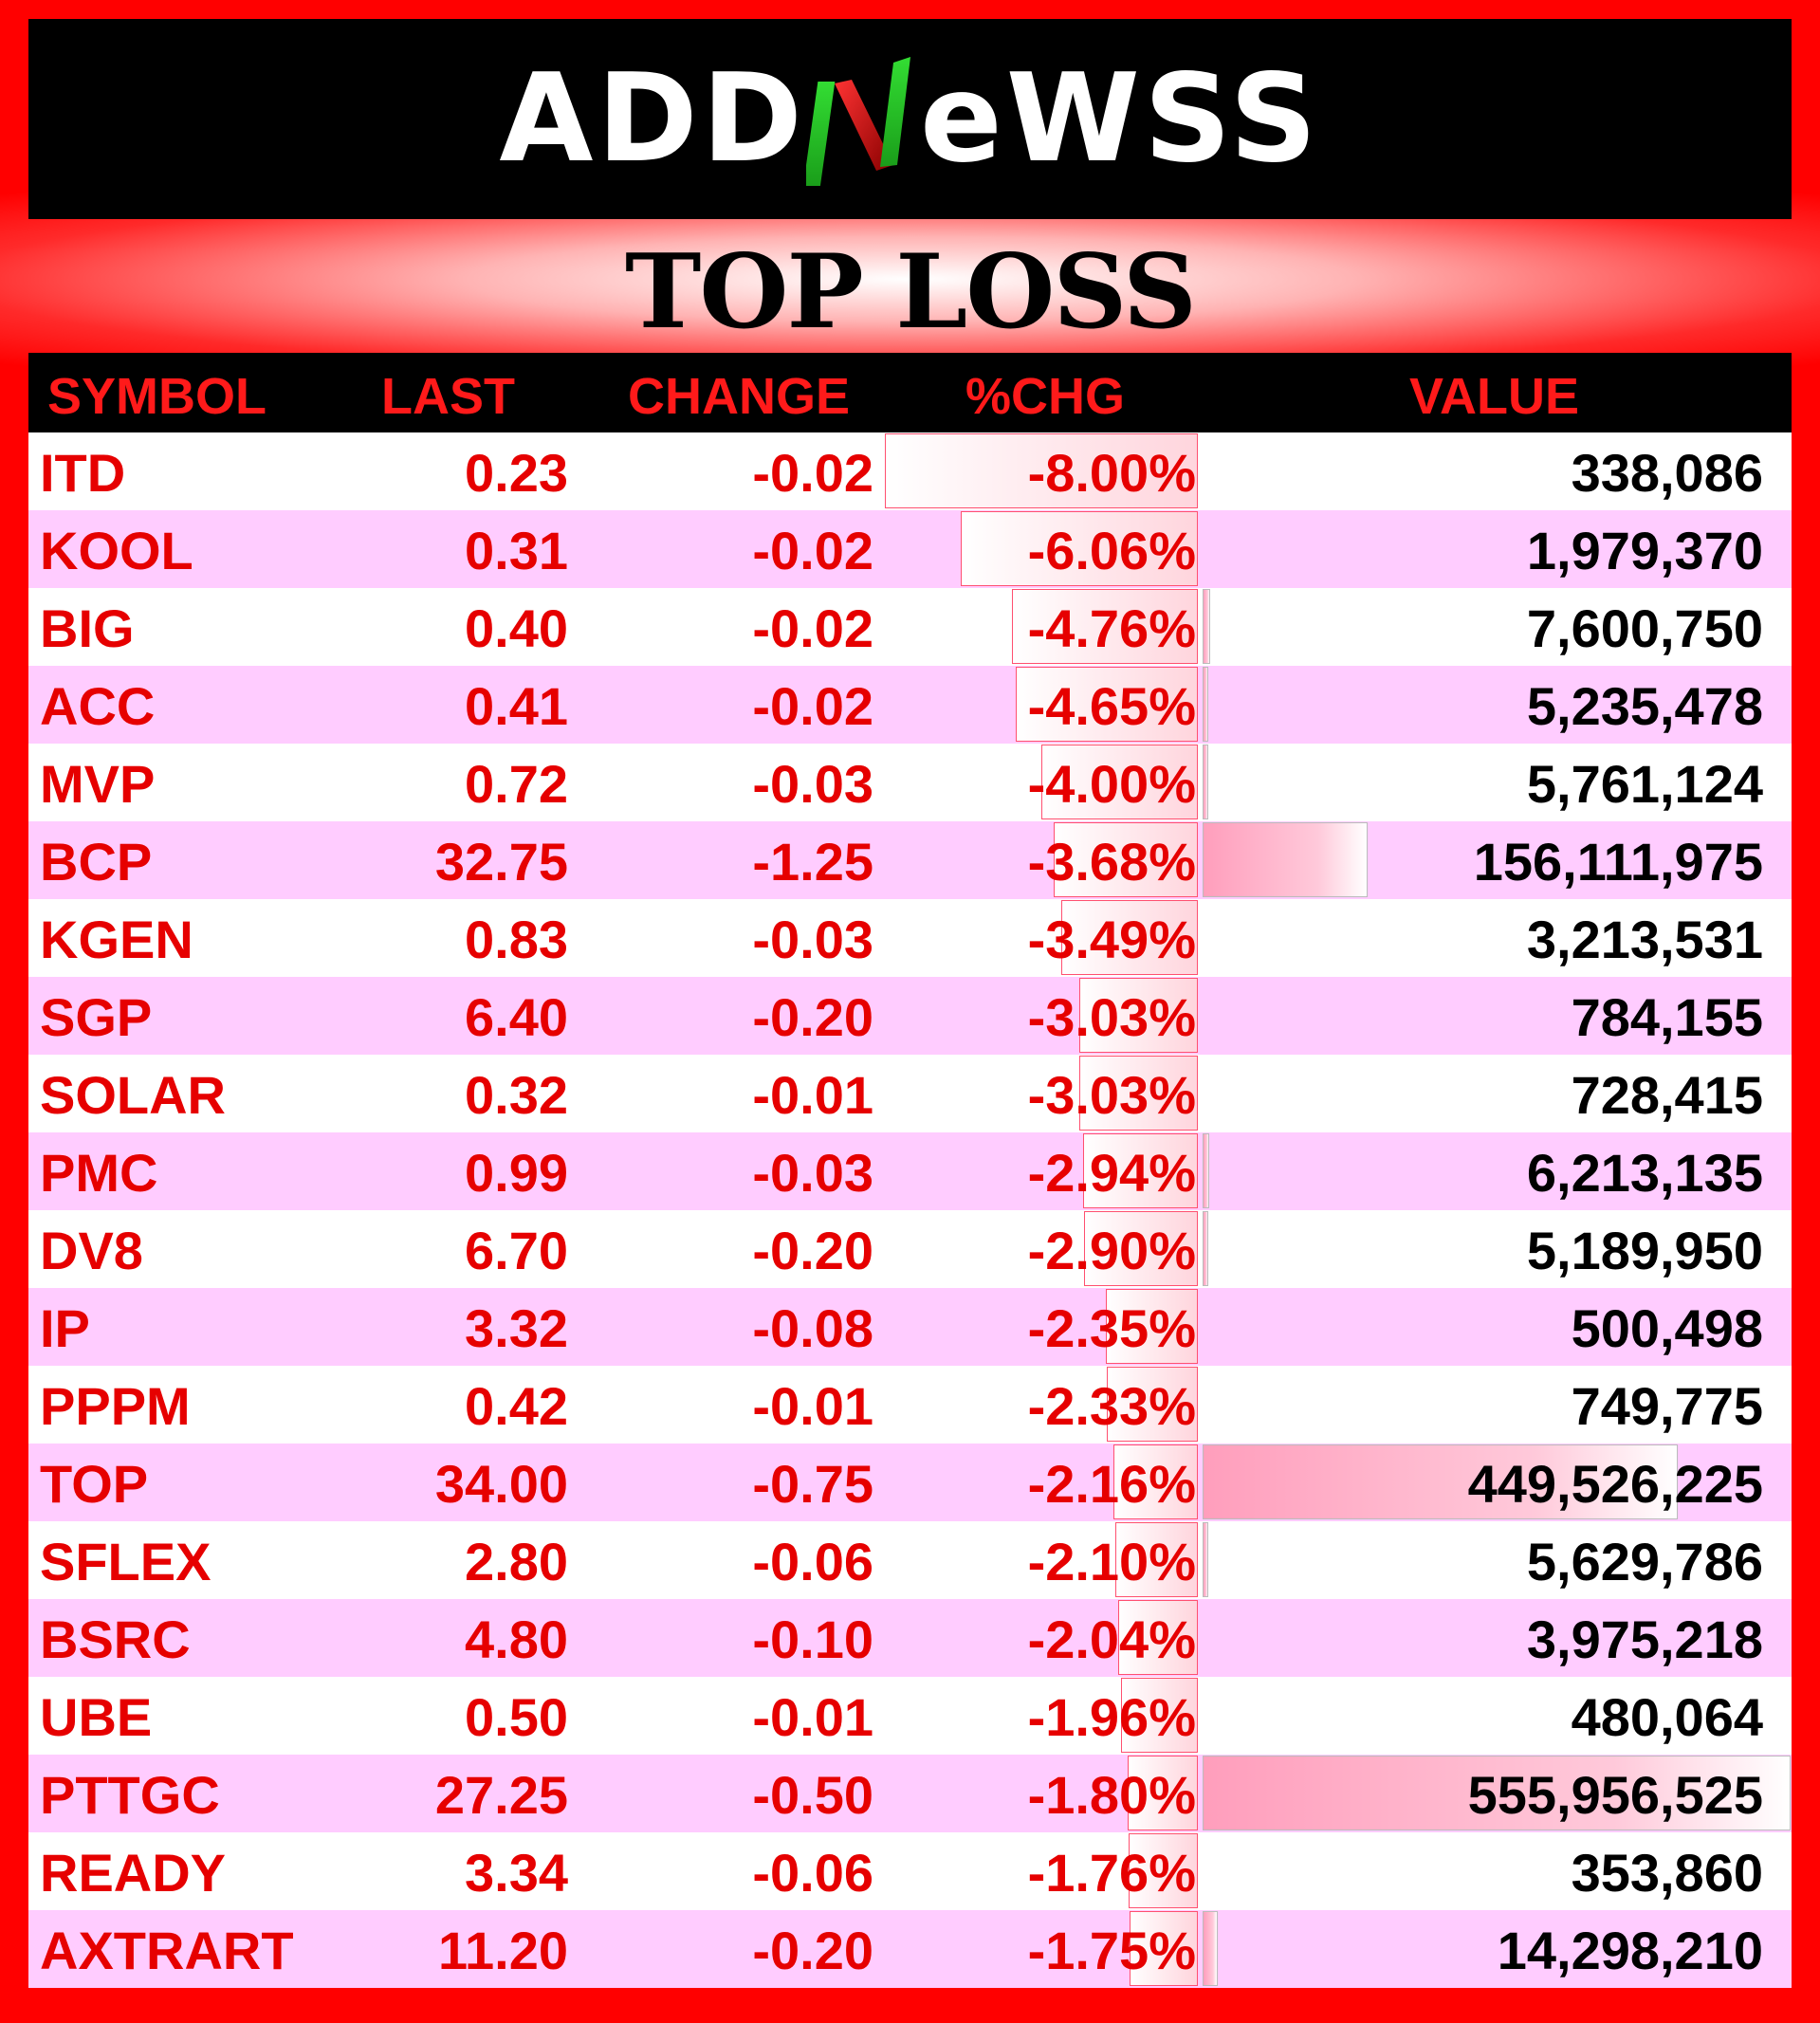 The width and height of the screenshot is (1820, 2023). Describe the element at coordinates (1112, 1950) in the screenshot. I see `cell-pct-change: -1.75%` at that location.